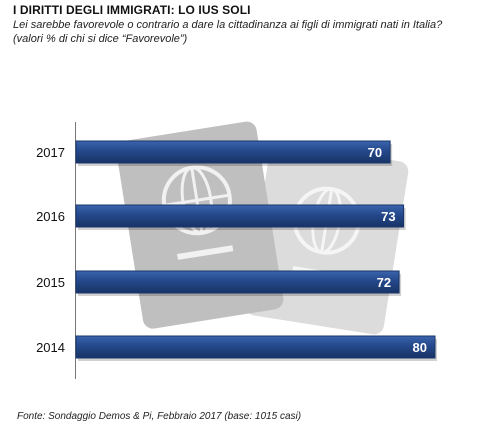  I want to click on bar-2016, so click(240, 216).